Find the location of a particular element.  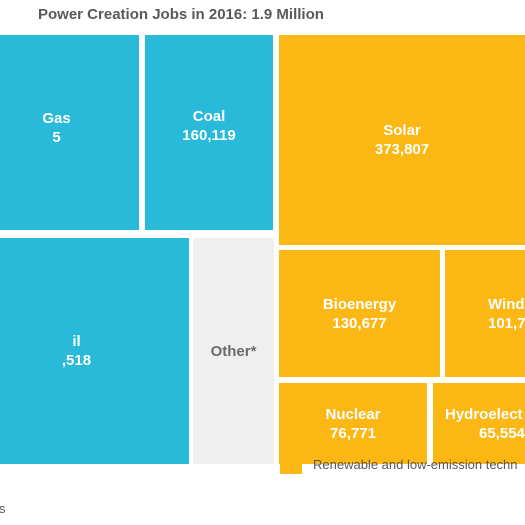

tile-value: 101,73 is located at coordinates (506, 323).